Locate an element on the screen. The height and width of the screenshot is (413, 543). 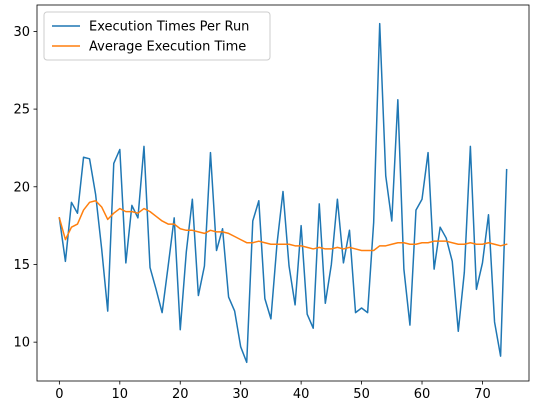
x-axis: 0 10 20 30 40 50 60 70 is located at coordinates (273, 391).